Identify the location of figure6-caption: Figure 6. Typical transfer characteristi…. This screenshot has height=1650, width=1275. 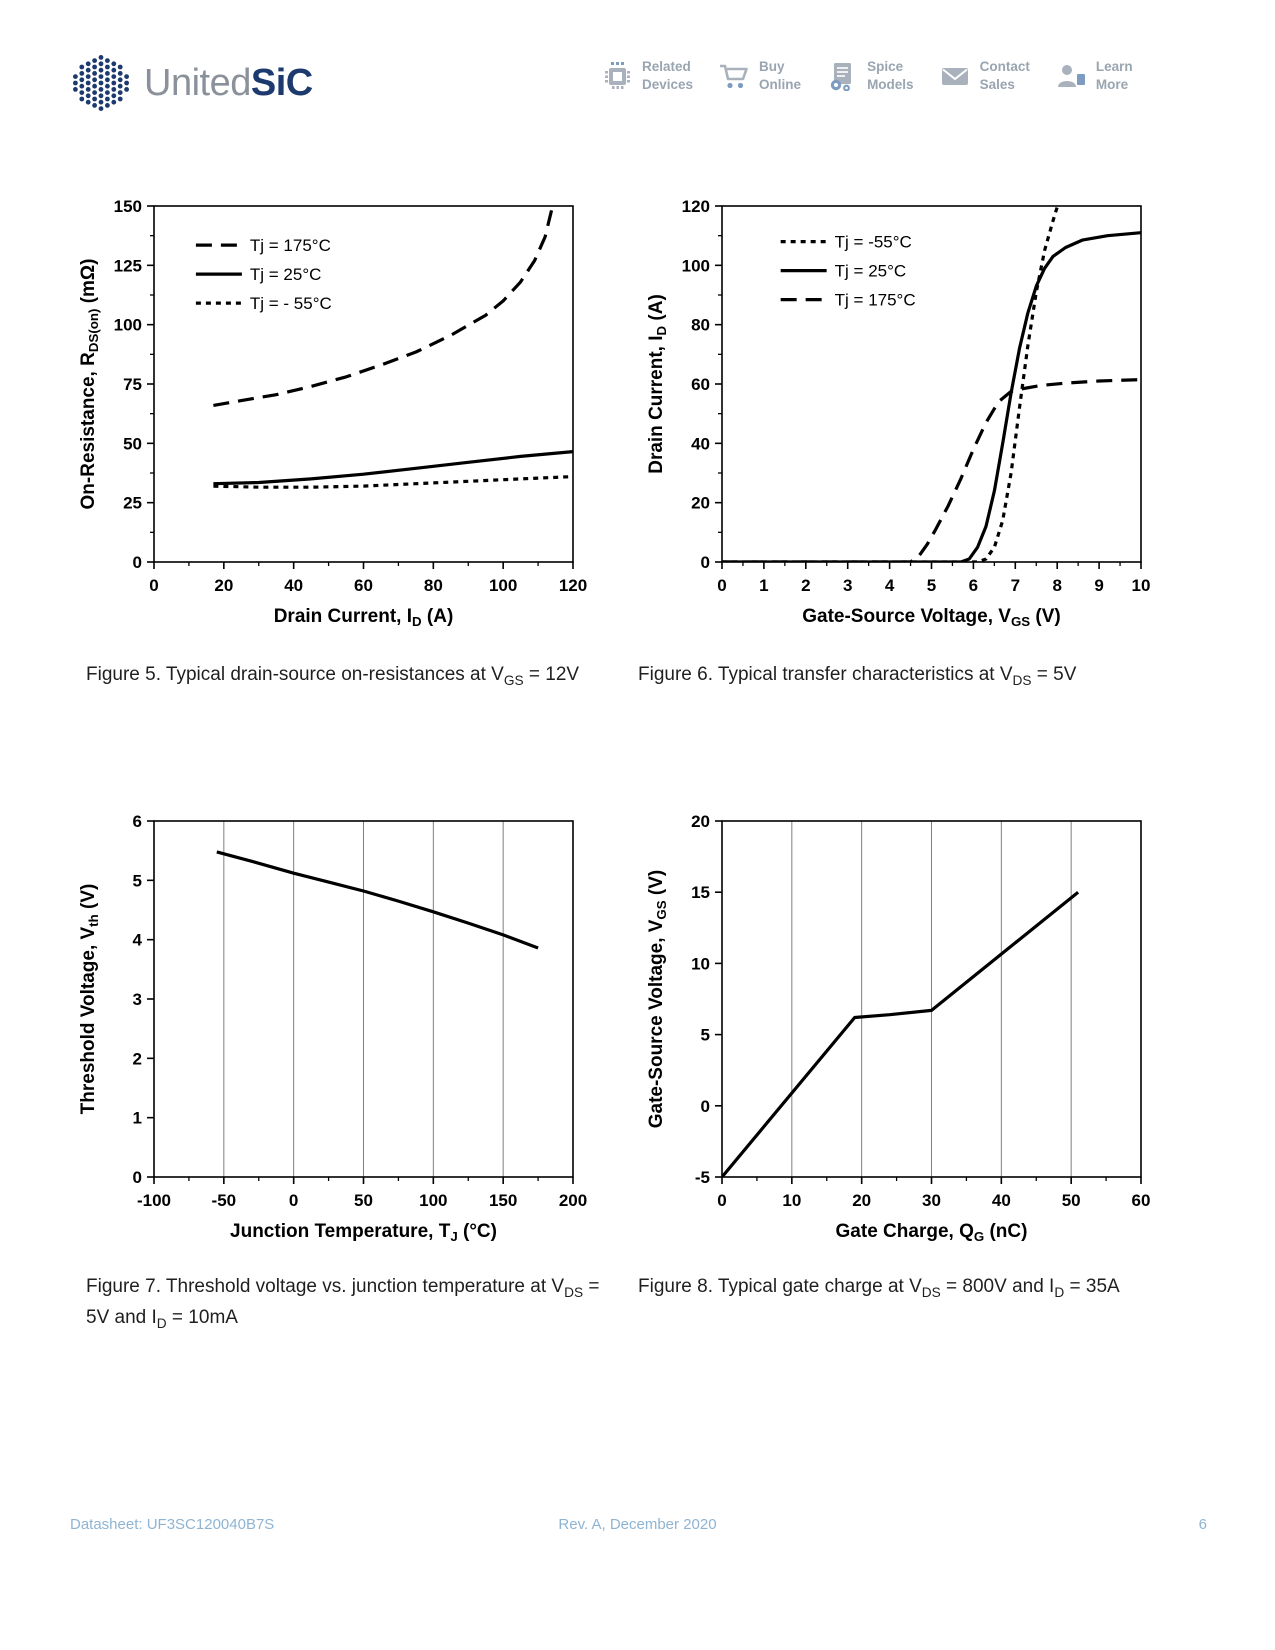
(857, 676).